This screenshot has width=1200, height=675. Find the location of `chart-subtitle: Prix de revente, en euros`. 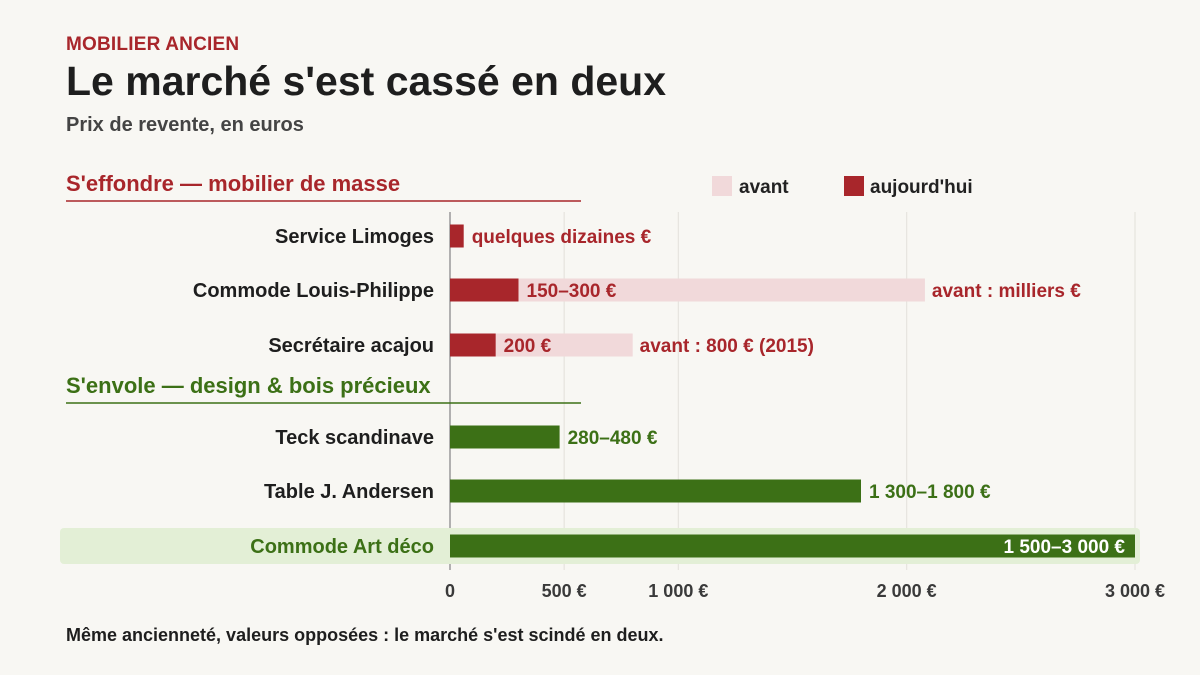

chart-subtitle: Prix de revente, en euros is located at coordinates (185, 125).